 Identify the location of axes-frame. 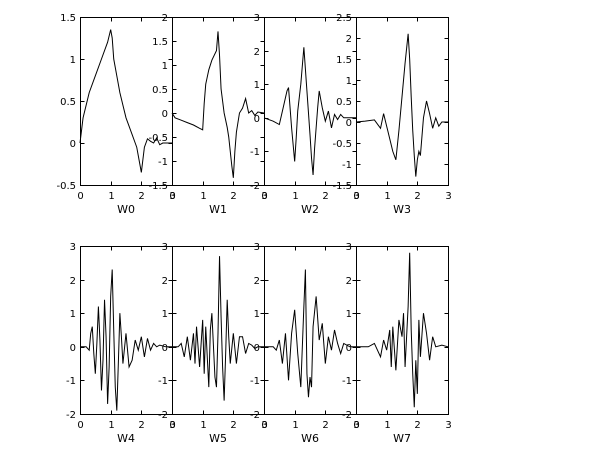
(402, 330).